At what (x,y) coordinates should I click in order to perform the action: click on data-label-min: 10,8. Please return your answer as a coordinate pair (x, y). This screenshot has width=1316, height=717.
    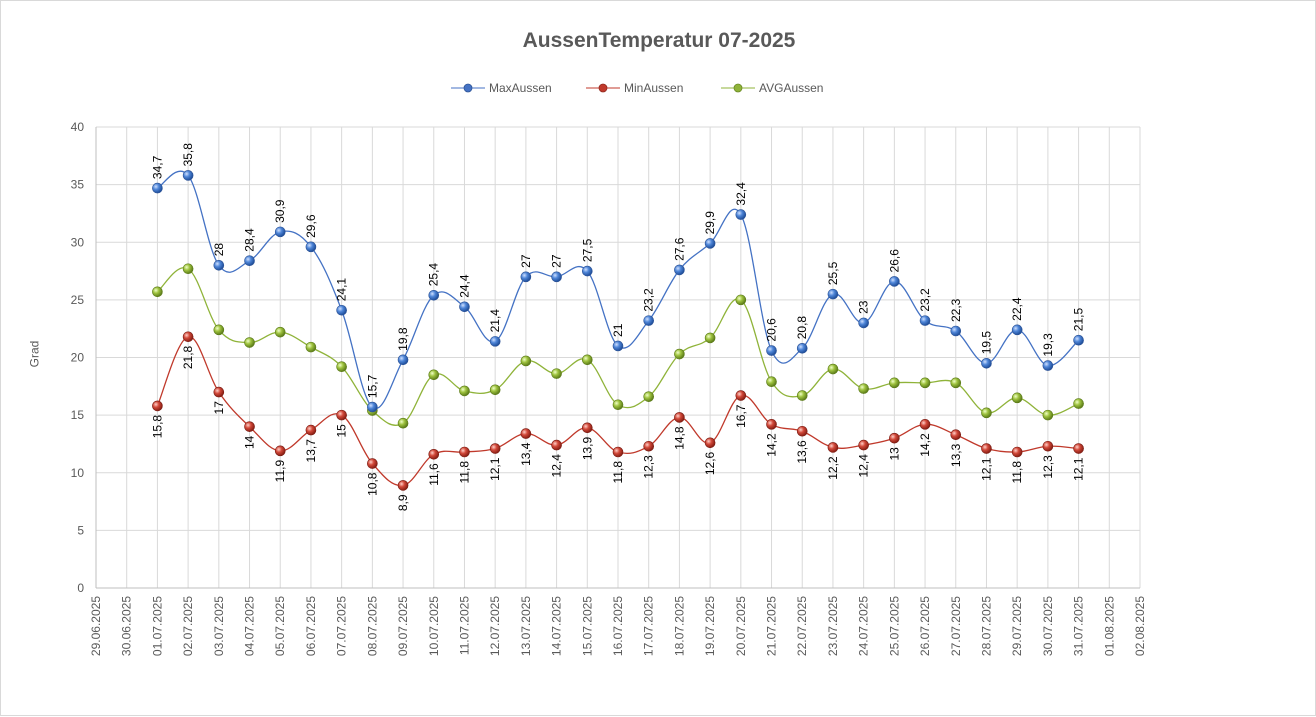
    Looking at the image, I should click on (372, 484).